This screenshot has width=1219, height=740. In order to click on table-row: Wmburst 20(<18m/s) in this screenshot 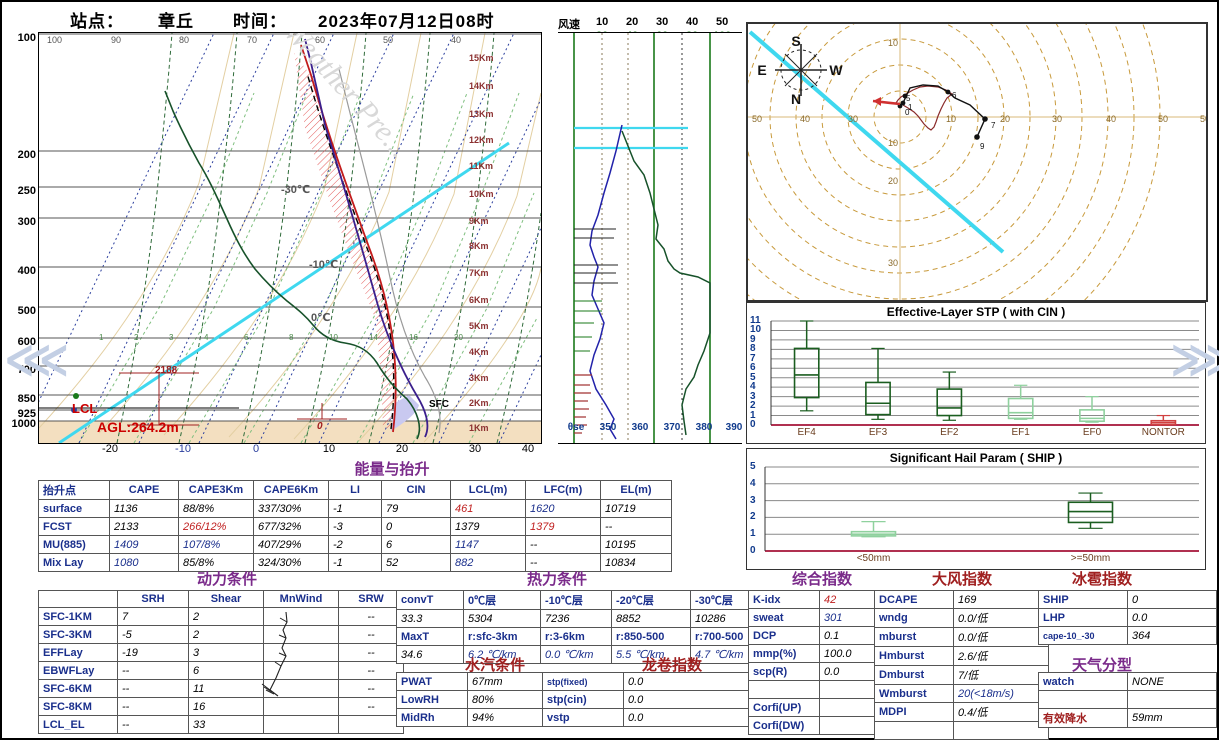, I will do `click(961, 693)`.